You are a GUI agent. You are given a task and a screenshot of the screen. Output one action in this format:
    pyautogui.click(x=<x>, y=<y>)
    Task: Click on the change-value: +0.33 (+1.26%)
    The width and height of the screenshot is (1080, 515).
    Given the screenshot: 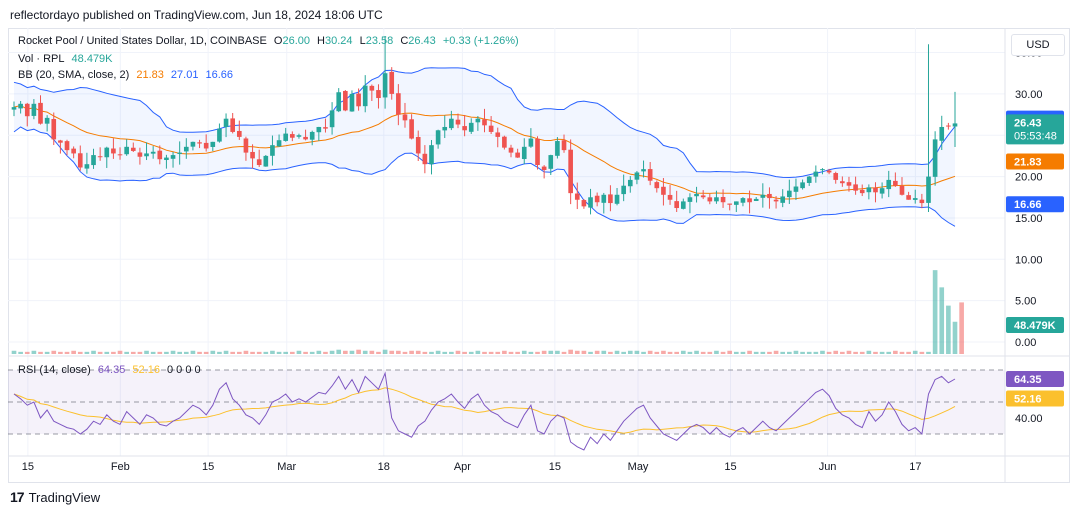 What is the action you would take?
    pyautogui.click(x=480, y=41)
    